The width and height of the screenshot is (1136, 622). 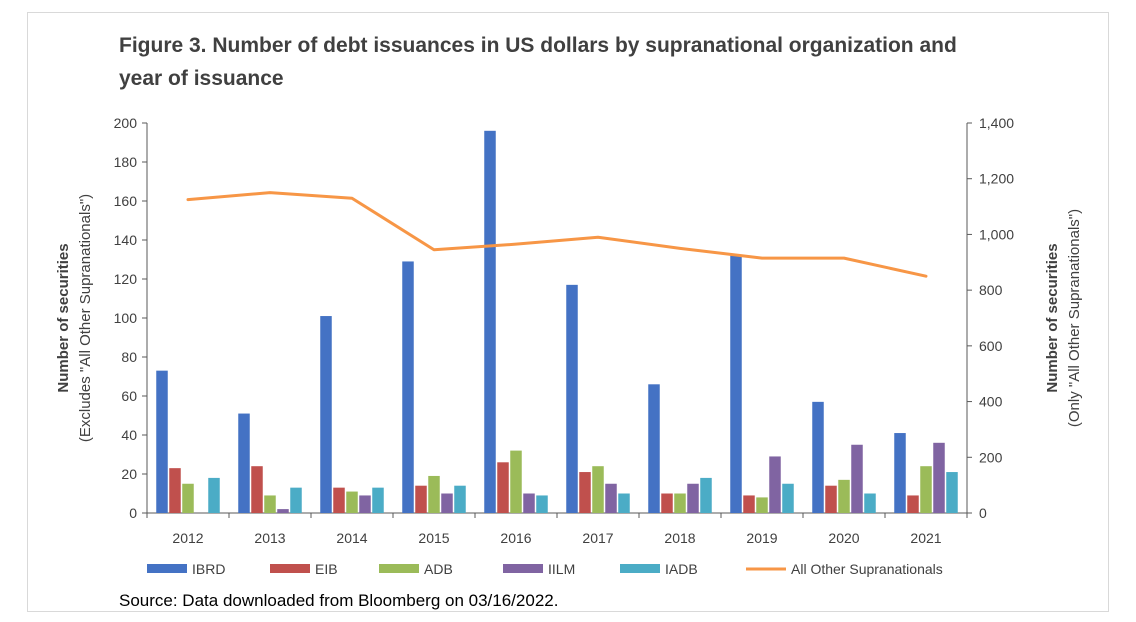 I want to click on legend-label: ADB, so click(x=438, y=569).